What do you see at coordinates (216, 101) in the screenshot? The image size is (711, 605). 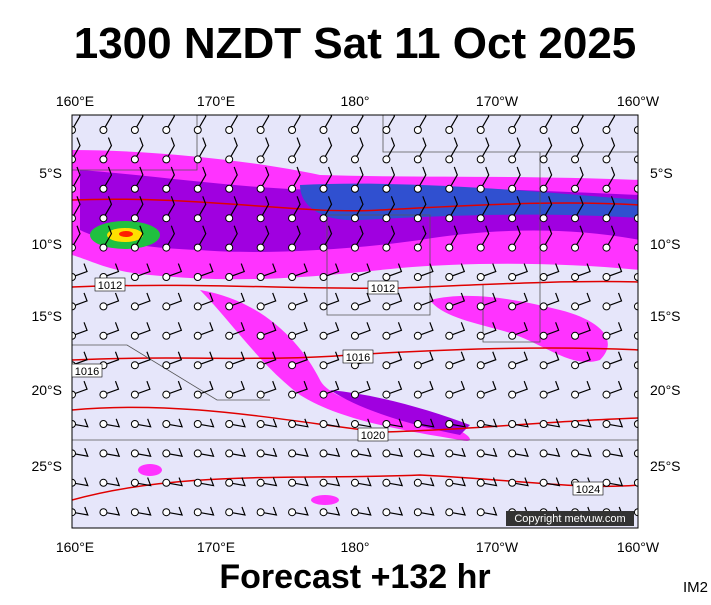 I see `lon-label: 170°E` at bounding box center [216, 101].